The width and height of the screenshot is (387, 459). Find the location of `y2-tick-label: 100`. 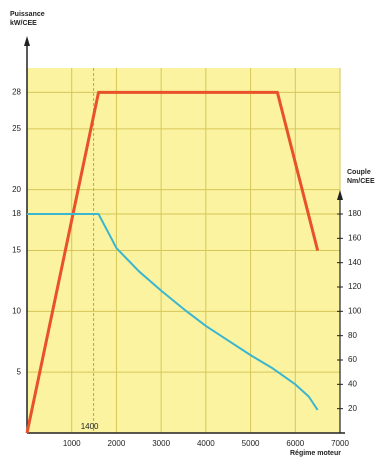

y2-tick-label: 100 is located at coordinates (355, 310).